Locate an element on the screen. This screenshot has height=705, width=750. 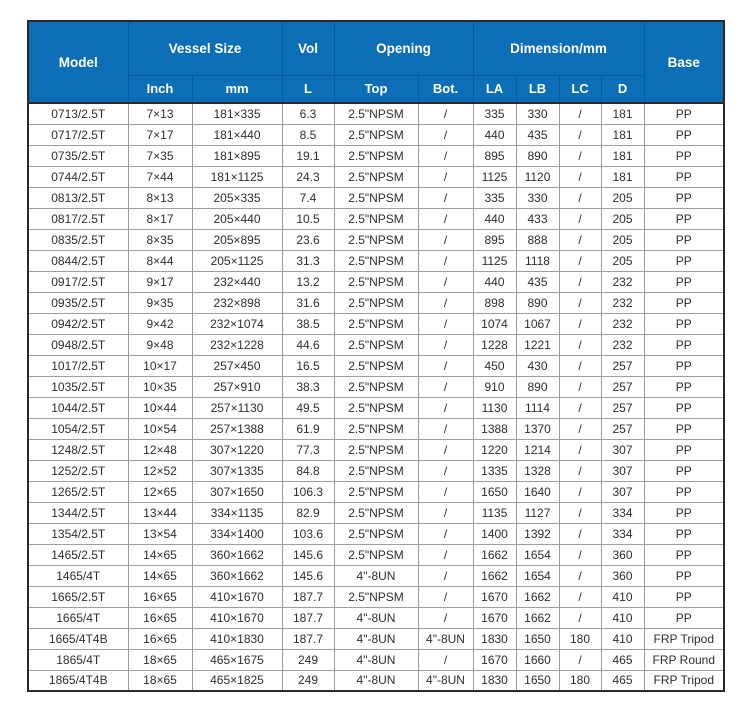
cell-model: 0942/2.5T is located at coordinates (78, 323).